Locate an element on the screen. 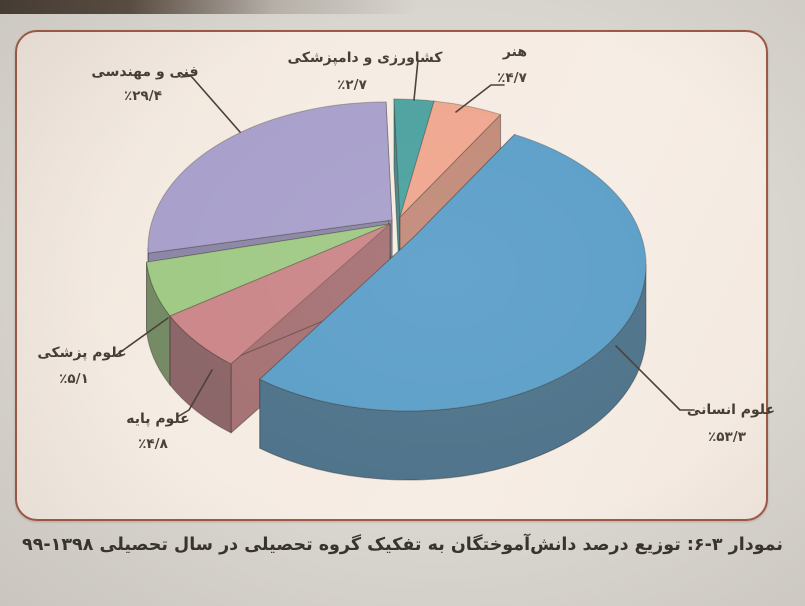 This screenshot has width=805, height=606. slice-label-basic-sciences: علوم پایه is located at coordinates (157, 419).